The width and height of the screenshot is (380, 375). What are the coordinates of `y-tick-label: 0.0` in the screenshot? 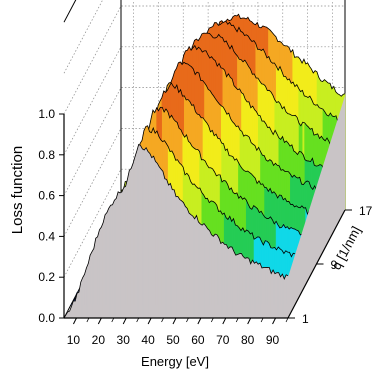 It's located at (46, 318).